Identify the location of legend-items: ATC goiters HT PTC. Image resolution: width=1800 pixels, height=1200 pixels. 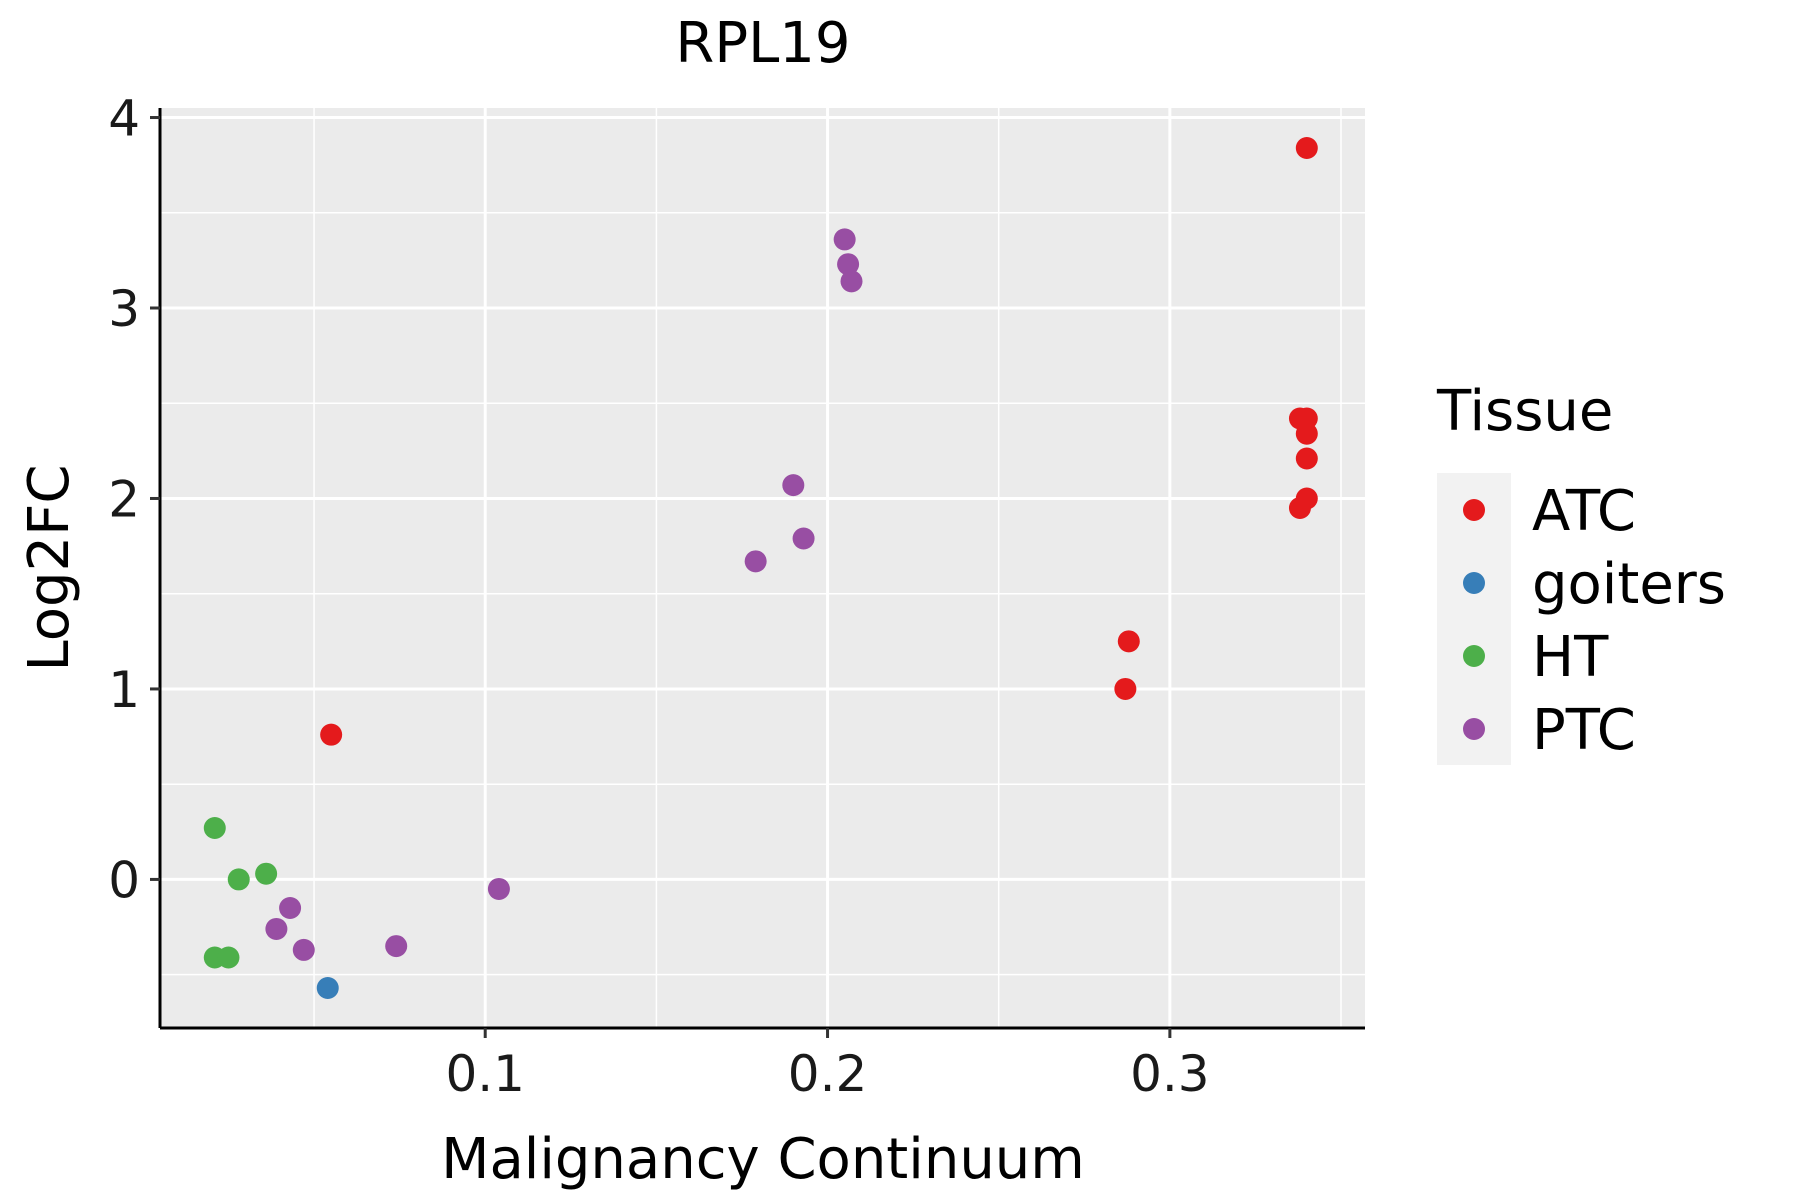
(1594, 621).